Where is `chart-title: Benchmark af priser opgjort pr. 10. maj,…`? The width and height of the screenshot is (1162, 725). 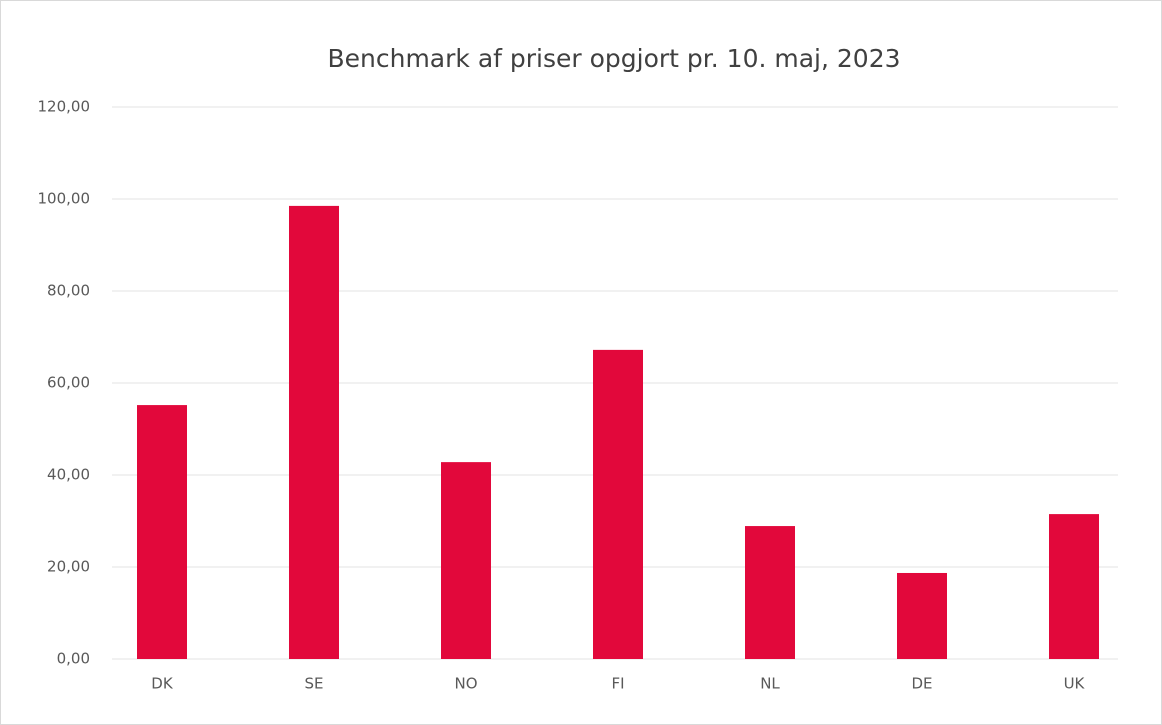 chart-title: Benchmark af priser opgjort pr. 10. maj,… is located at coordinates (613, 58).